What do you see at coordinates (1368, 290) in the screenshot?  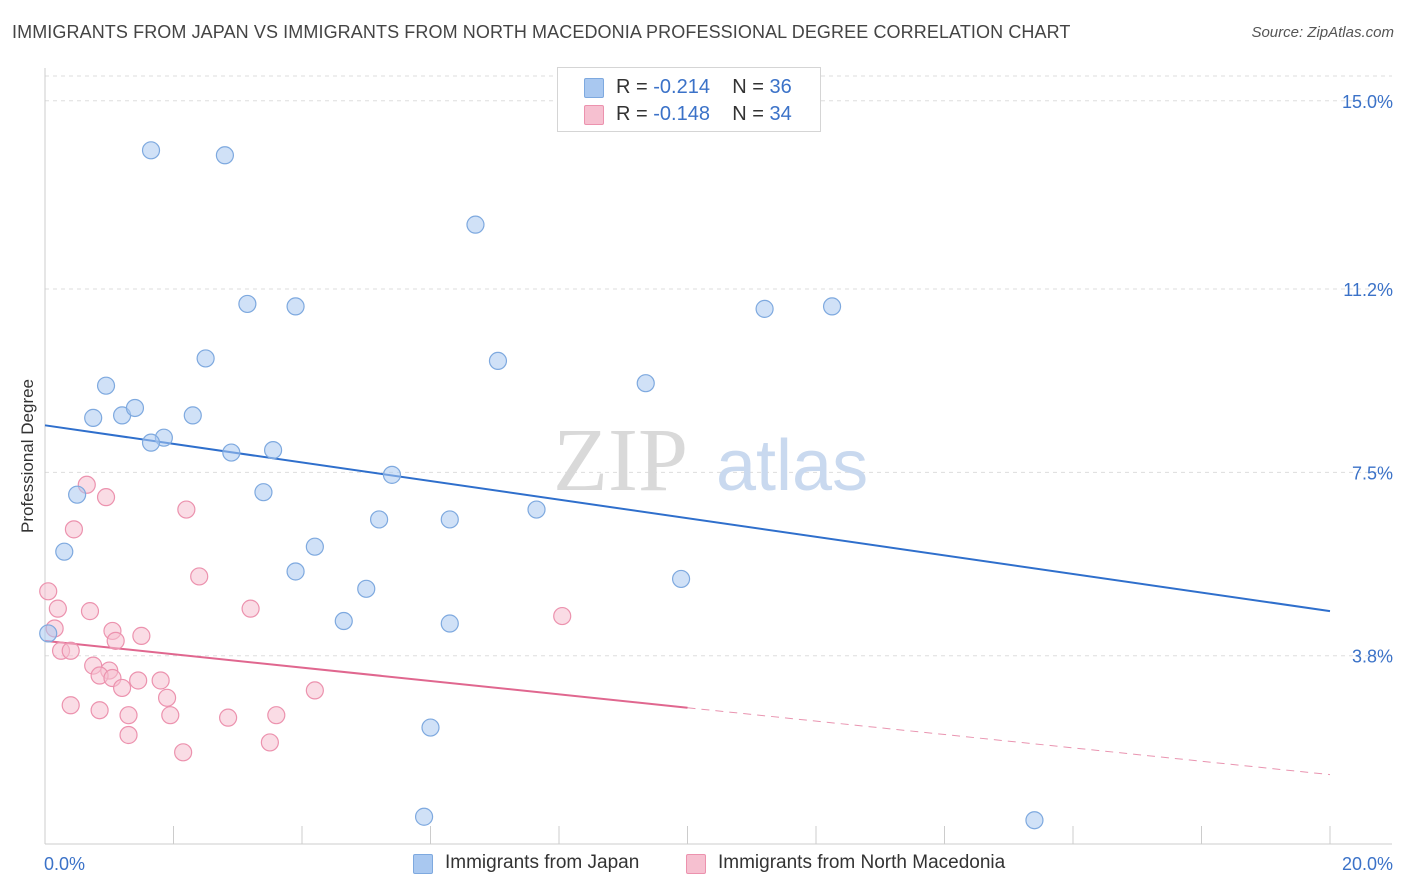 I see `y-tick-label: 11.2%` at bounding box center [1368, 290].